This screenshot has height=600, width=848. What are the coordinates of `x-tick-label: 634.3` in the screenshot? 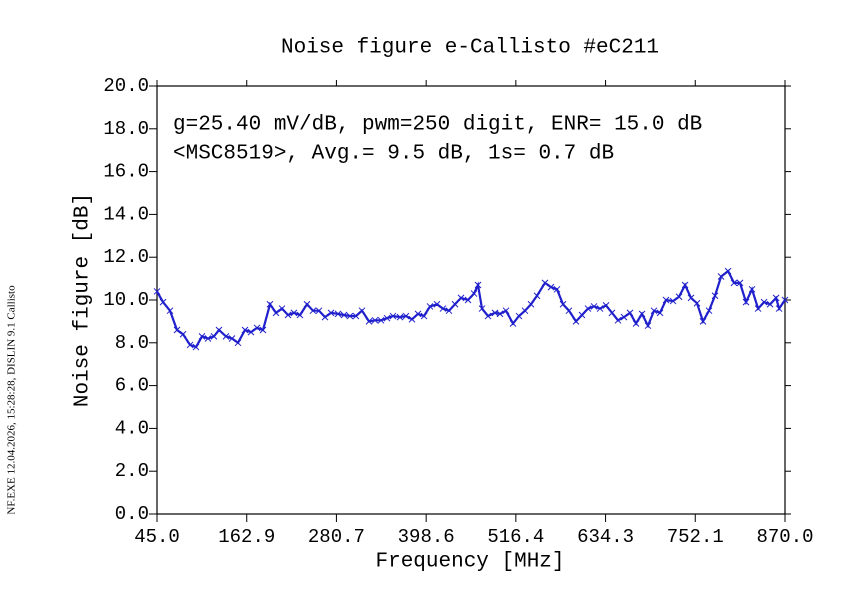 It's located at (605, 537).